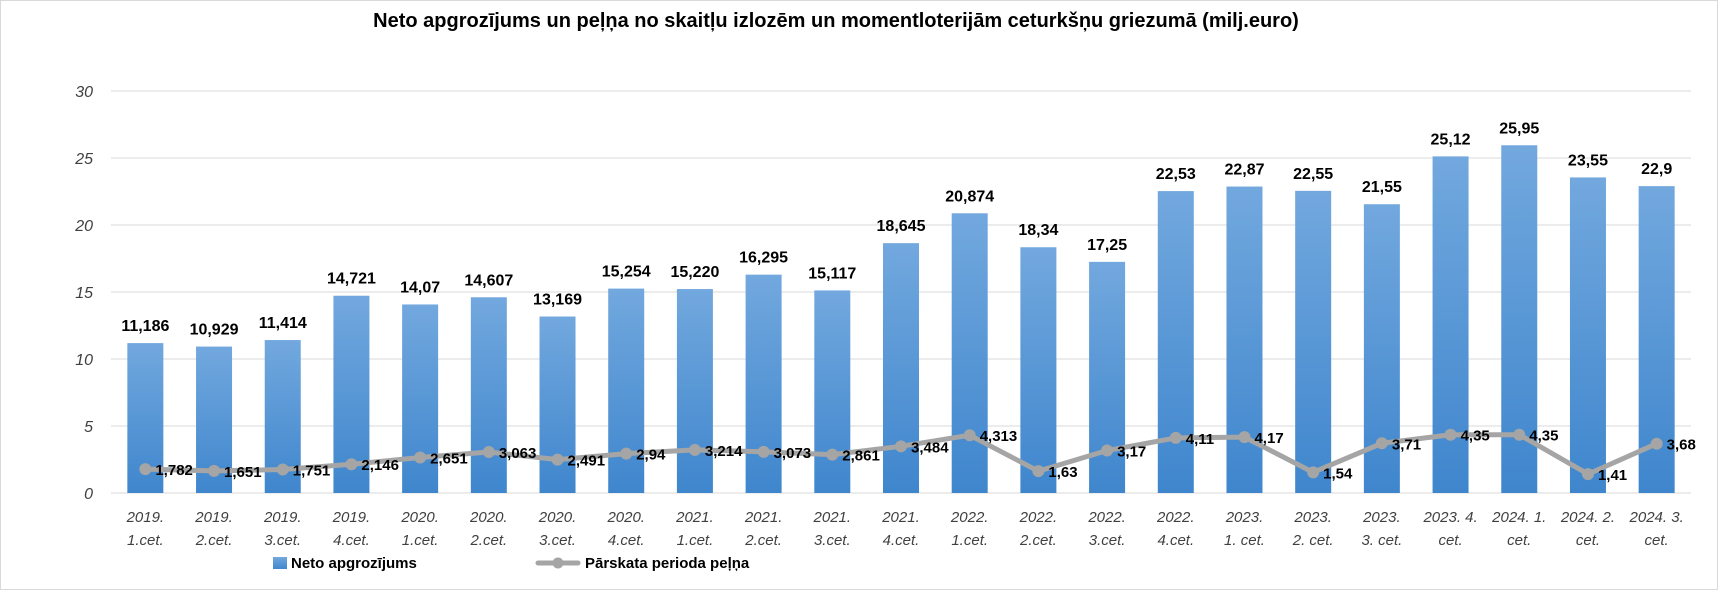 The height and width of the screenshot is (594, 1718). Describe the element at coordinates (354, 563) in the screenshot. I see `legend-label-bar: Neto apgrozījums` at that location.